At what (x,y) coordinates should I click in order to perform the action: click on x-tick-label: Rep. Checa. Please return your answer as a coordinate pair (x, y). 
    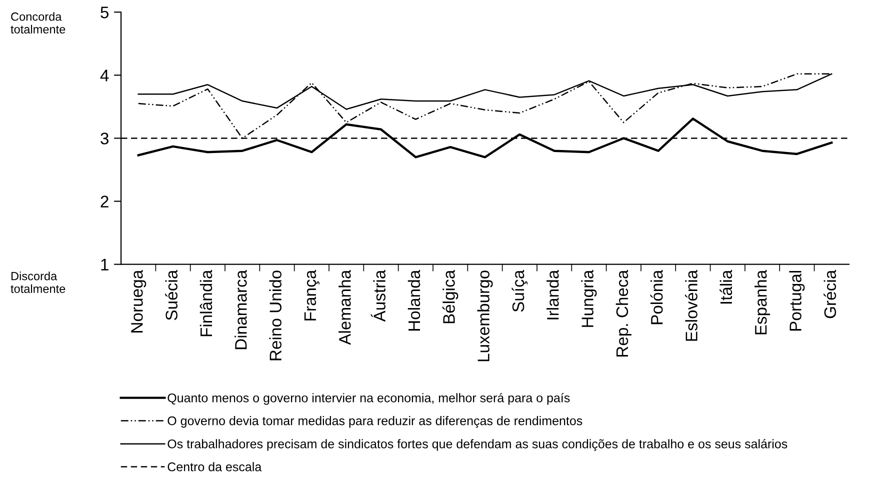
    Looking at the image, I should click on (624, 313).